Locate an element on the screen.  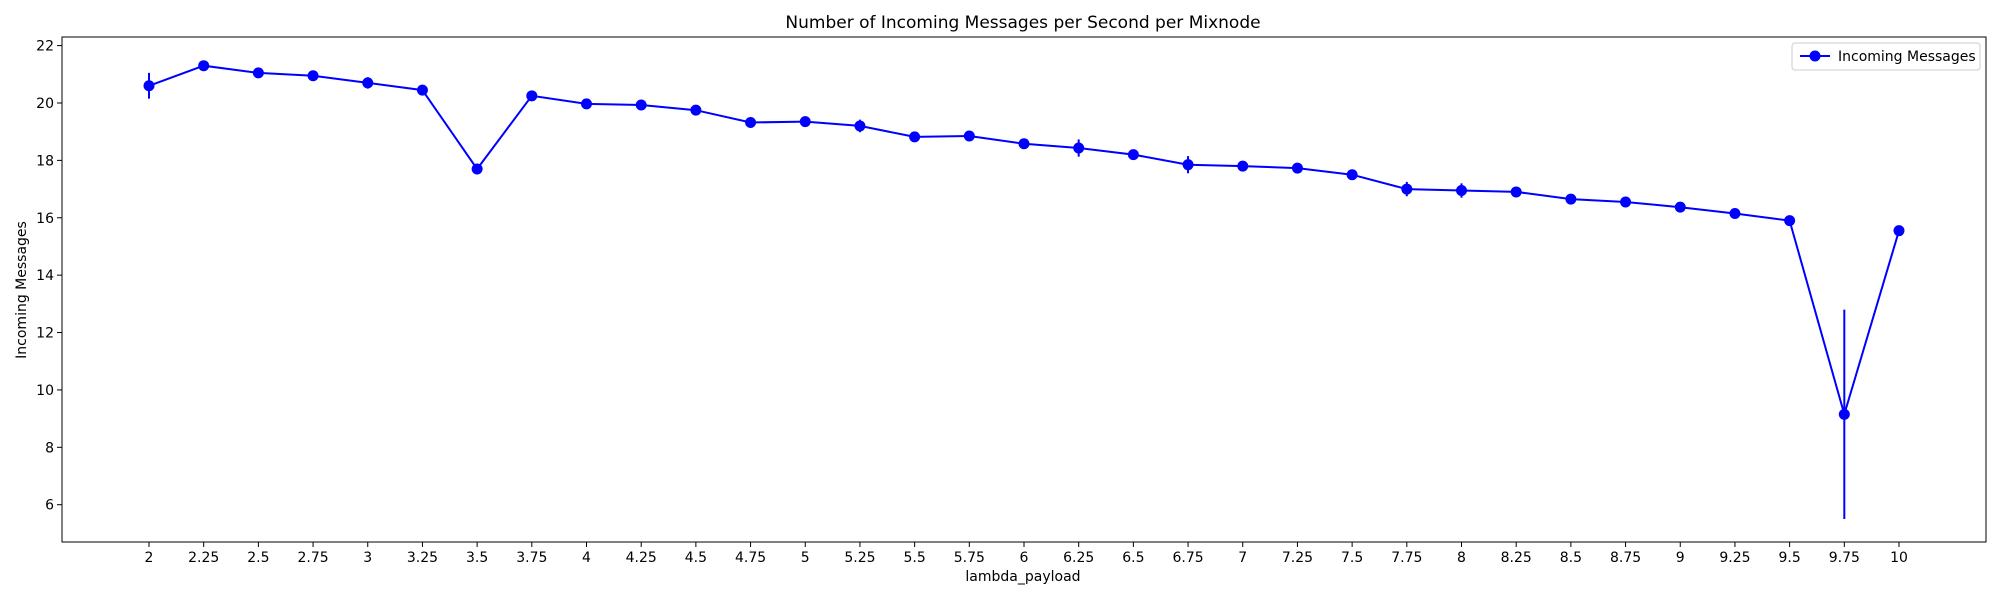
x-tick-label: 7.75 is located at coordinates (1406, 558).